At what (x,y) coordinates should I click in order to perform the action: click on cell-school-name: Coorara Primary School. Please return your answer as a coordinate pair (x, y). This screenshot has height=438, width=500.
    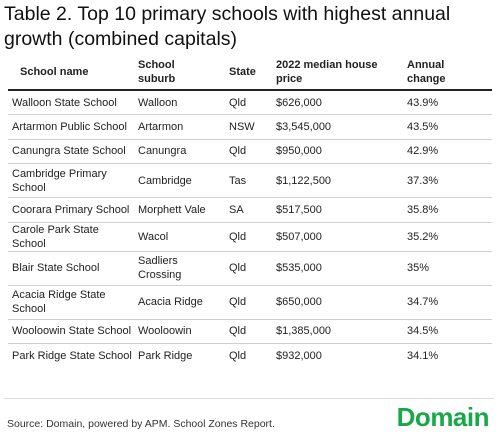
    Looking at the image, I should click on (71, 210).